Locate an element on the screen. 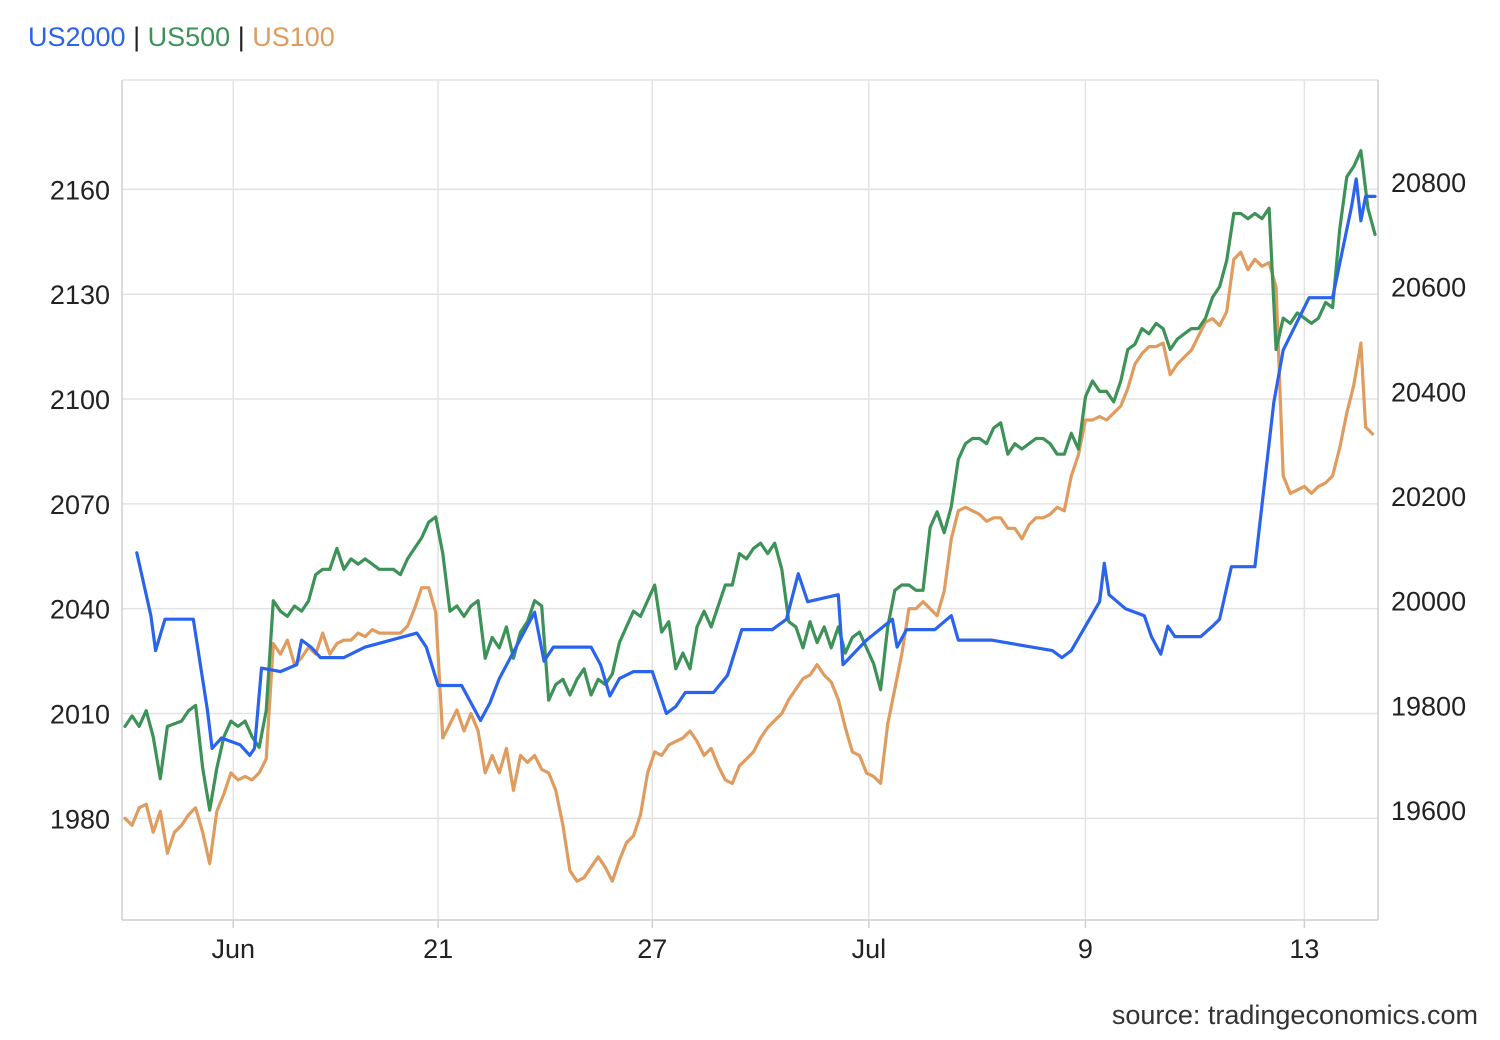 The height and width of the screenshot is (1040, 1500). y-tick-label-left: 2040 is located at coordinates (80, 610).